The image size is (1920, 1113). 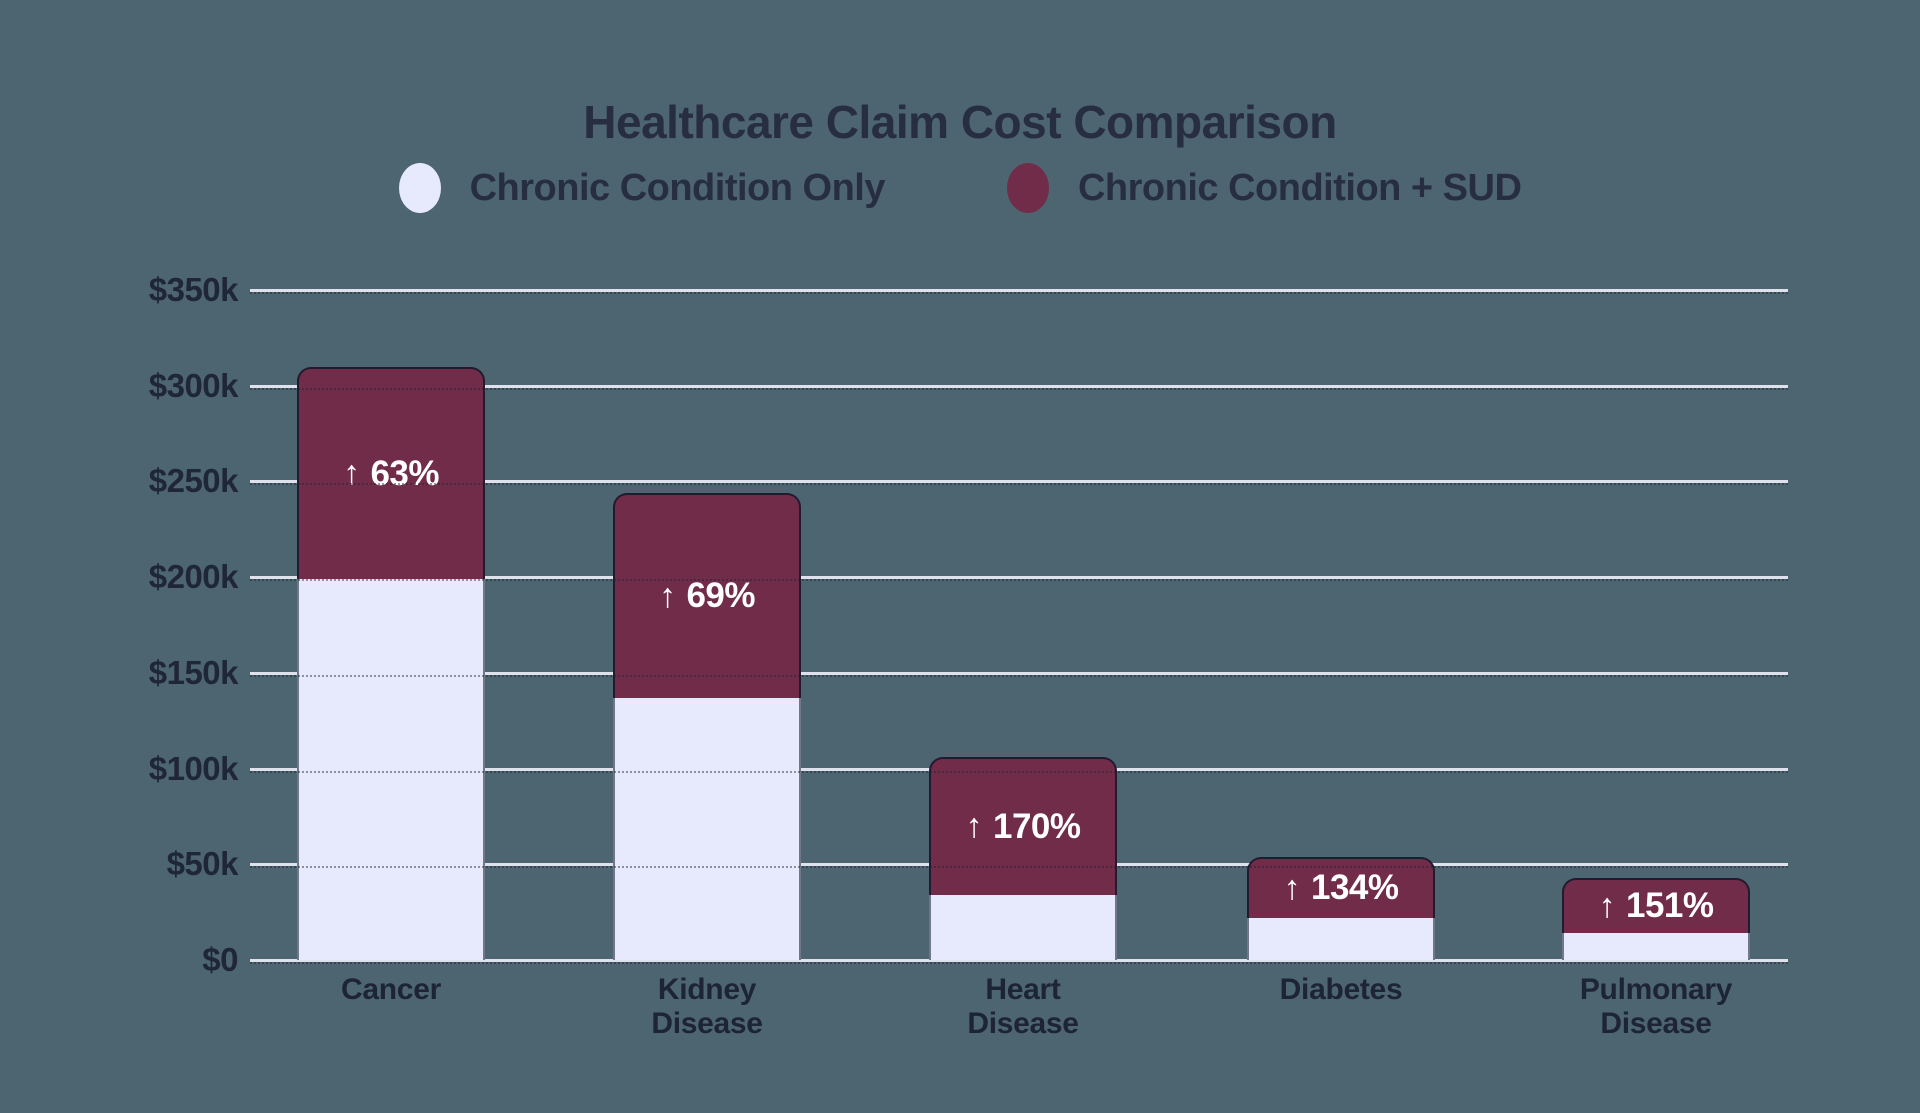 I want to click on x-axis-label-cancer: Cancer, so click(x=391, y=989).